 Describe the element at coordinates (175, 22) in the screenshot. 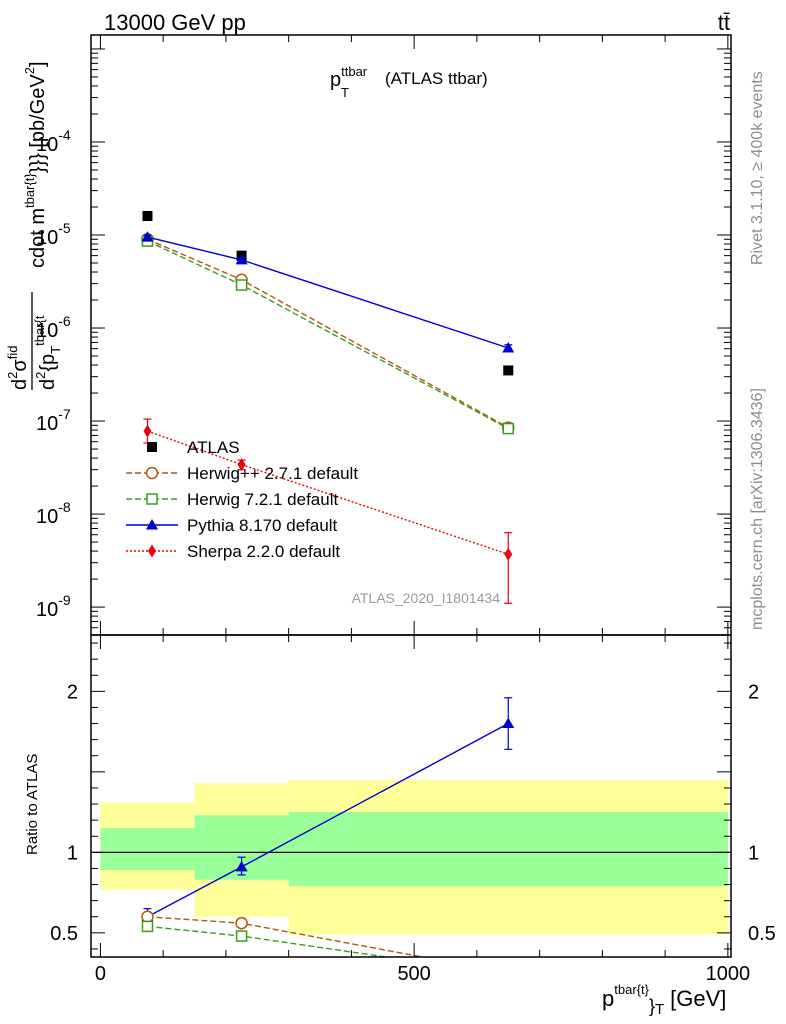

I see `energy-label: 13000 GeV pp` at that location.